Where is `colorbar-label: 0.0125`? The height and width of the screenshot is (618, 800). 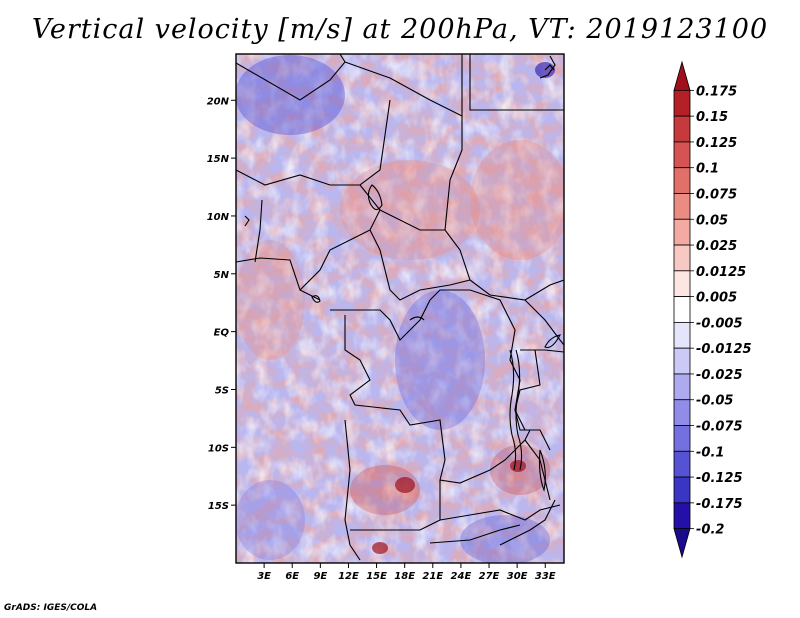 colorbar-label: 0.0125 is located at coordinates (721, 272).